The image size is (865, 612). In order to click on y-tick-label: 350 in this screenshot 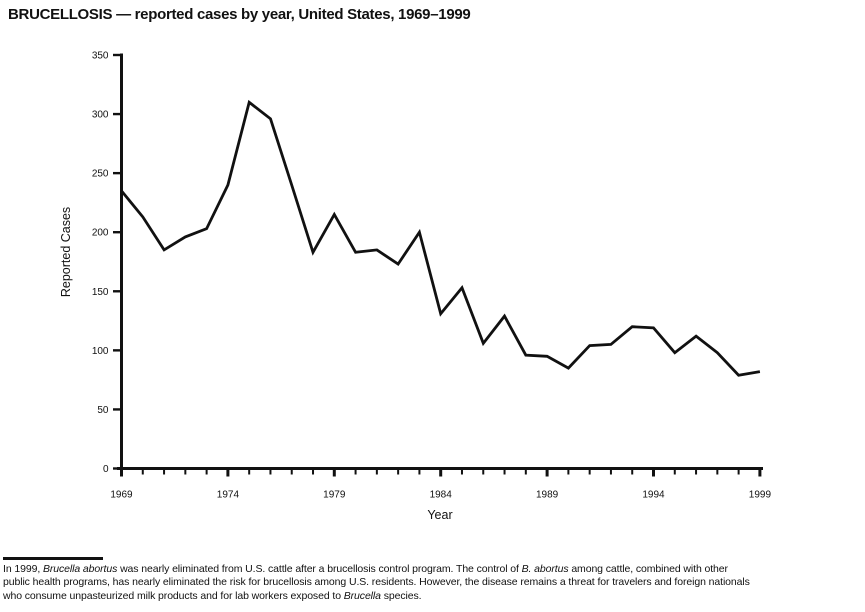, I will do `click(100, 56)`.